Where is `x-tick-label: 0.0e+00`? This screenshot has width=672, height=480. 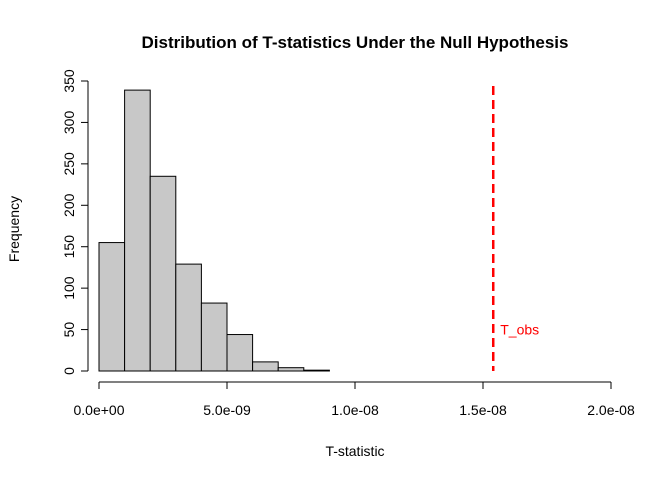 x-tick-label: 0.0e+00 is located at coordinates (99, 410).